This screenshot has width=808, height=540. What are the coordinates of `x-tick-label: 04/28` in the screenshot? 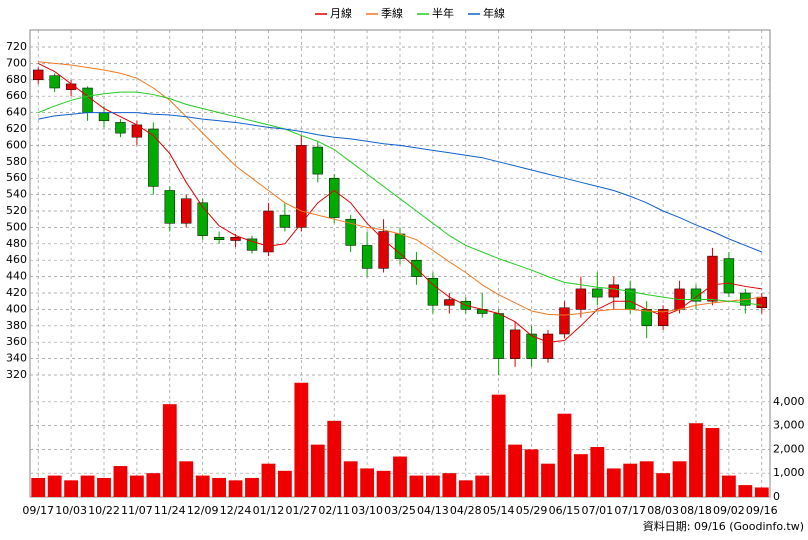 It's located at (466, 510).